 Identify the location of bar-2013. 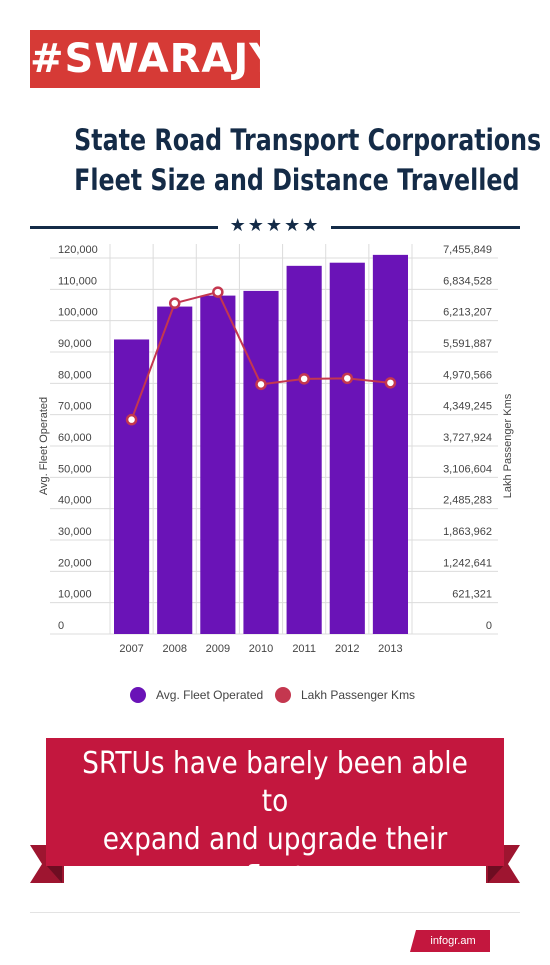
(390, 444).